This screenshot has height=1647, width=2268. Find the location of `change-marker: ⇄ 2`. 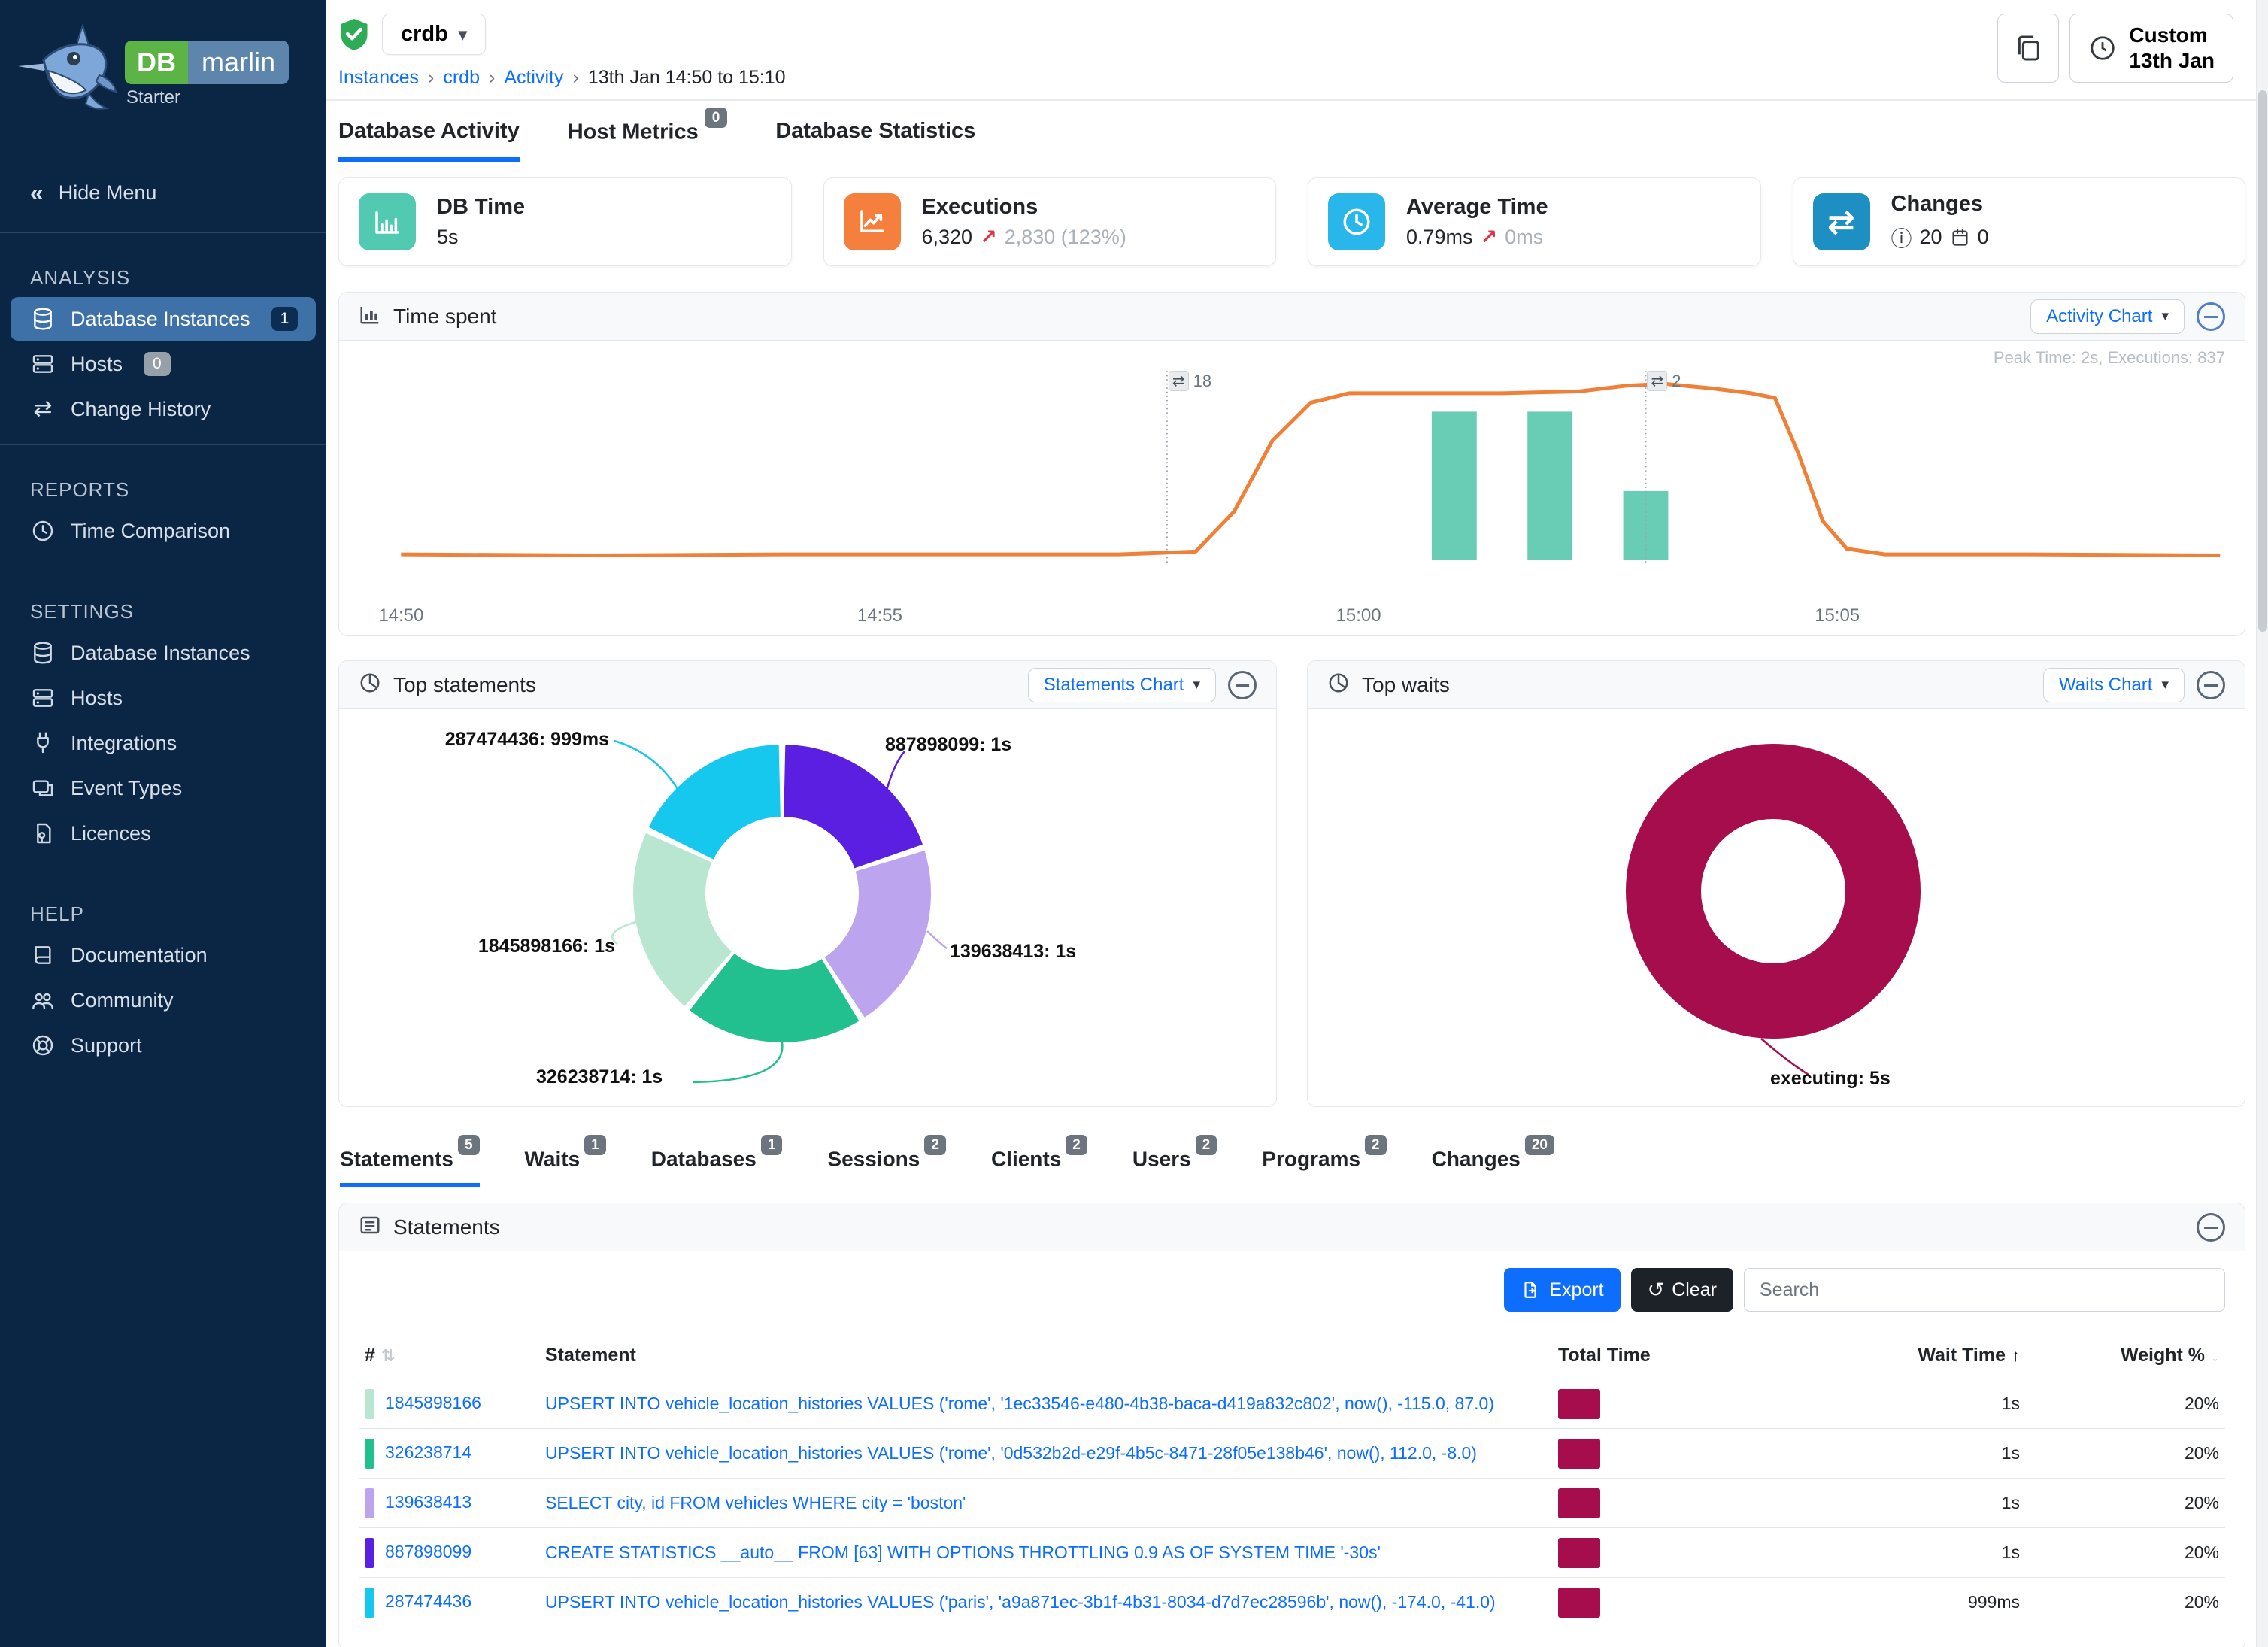

change-marker: ⇄ 2 is located at coordinates (1664, 381).